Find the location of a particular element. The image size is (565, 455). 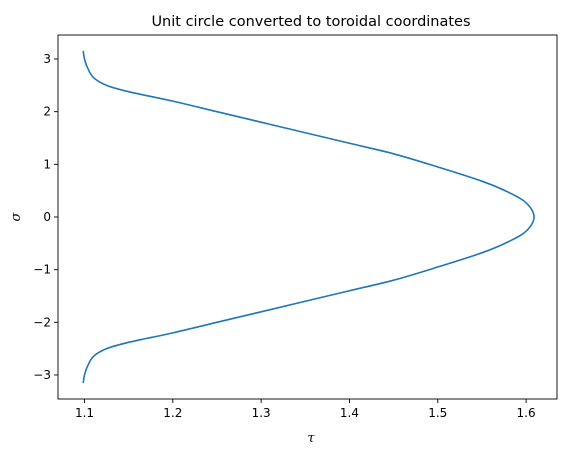

x-tick-label: 1.1 is located at coordinates (84, 413).